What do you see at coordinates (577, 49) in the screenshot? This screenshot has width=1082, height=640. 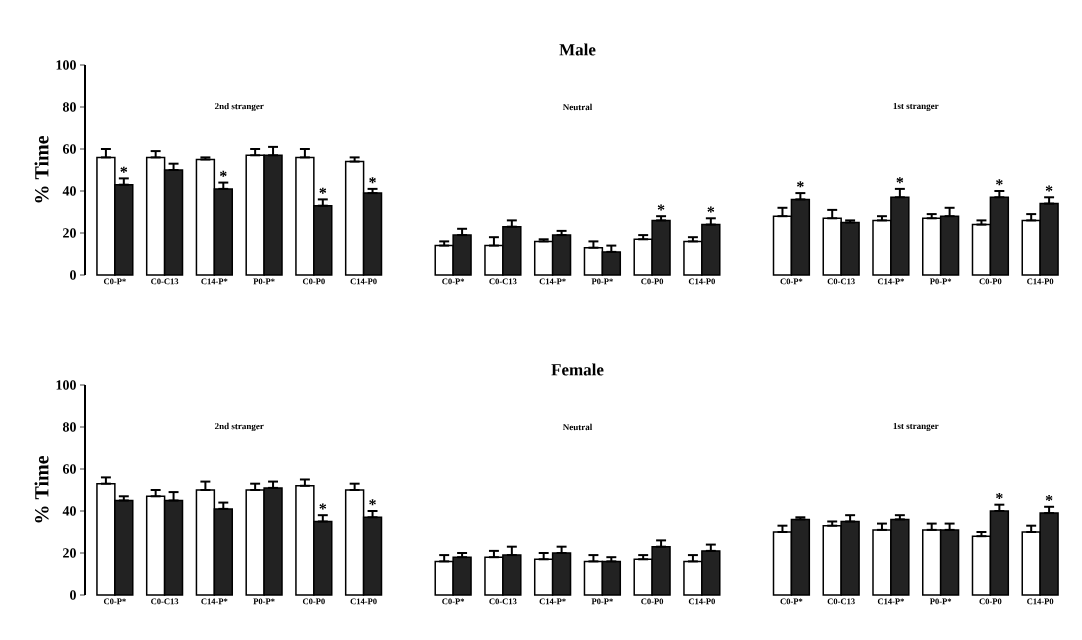 I see `chart-title: Male` at bounding box center [577, 49].